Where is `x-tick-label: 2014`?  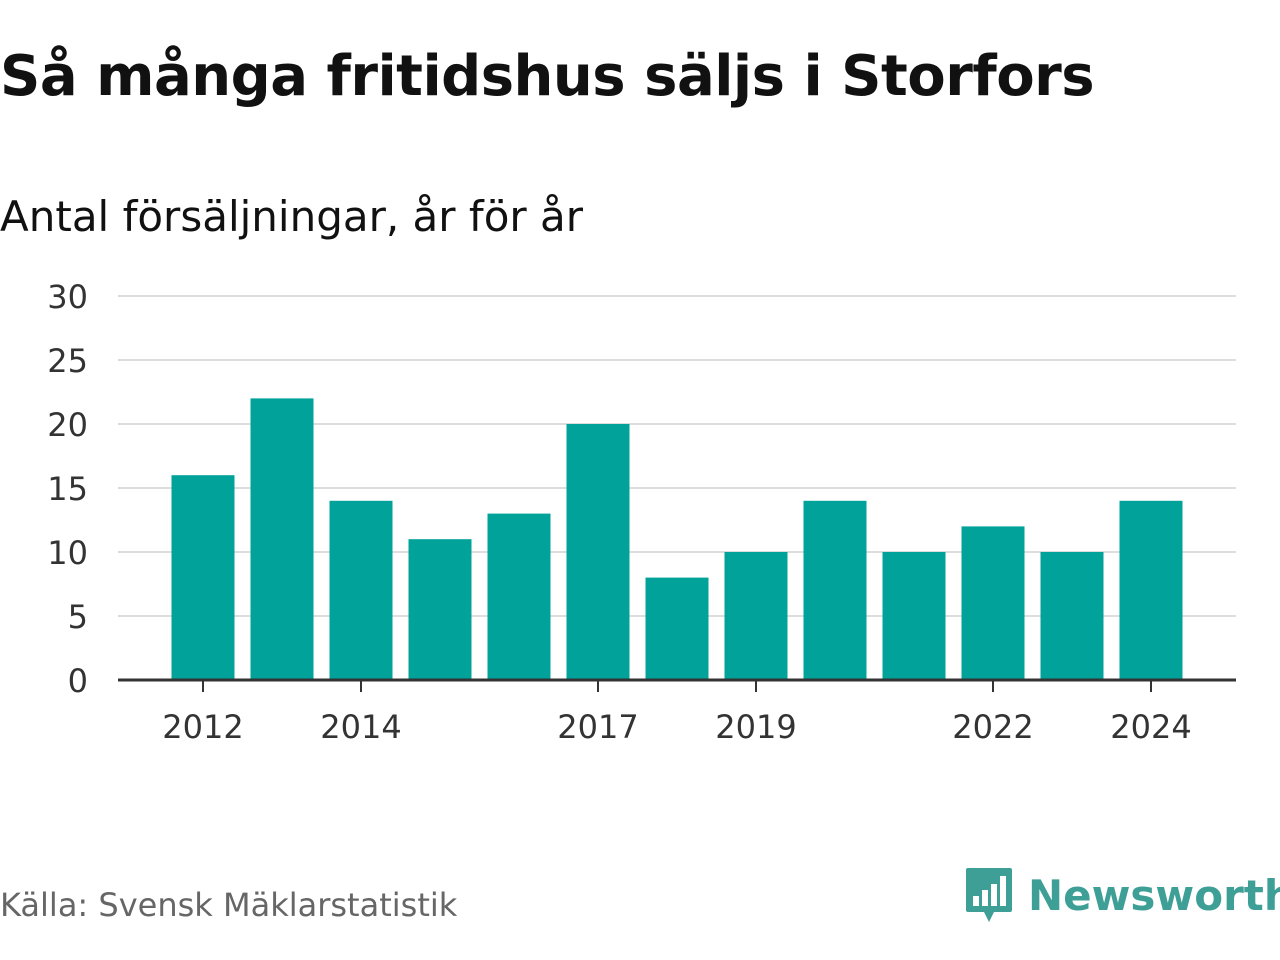 x-tick-label: 2014 is located at coordinates (360, 727).